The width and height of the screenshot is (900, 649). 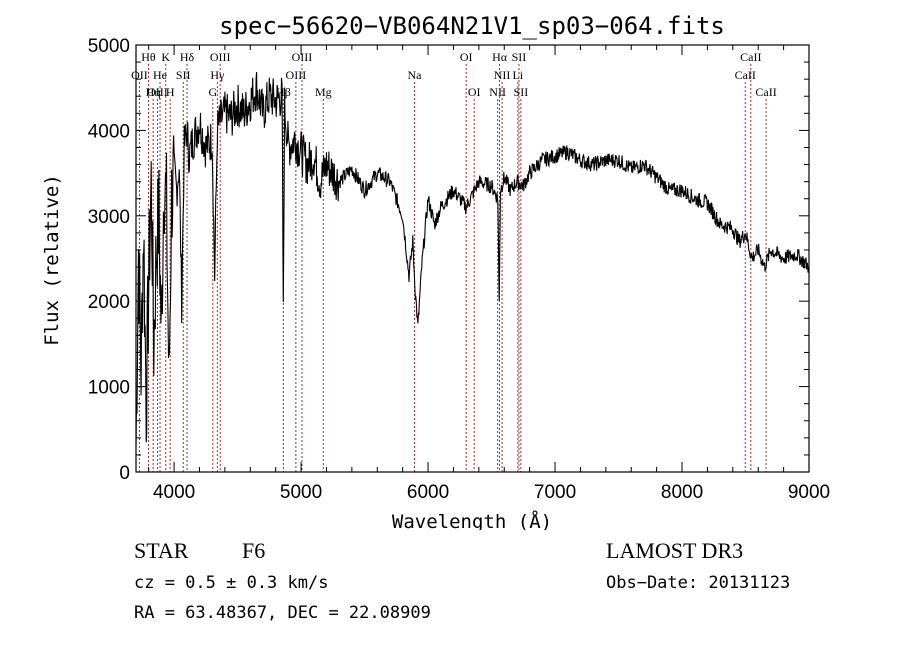 I want to click on line-label: Hα, so click(x=500, y=57).